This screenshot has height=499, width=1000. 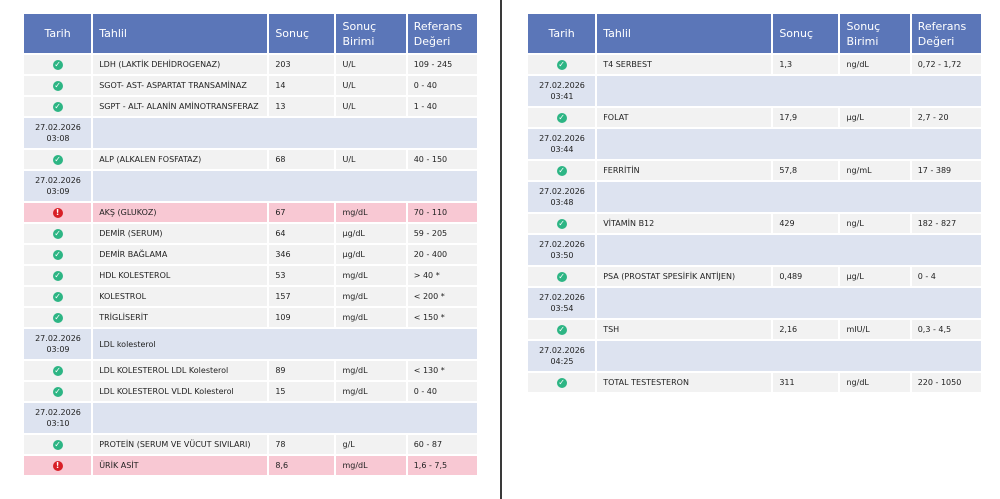 What do you see at coordinates (250, 186) in the screenshot?
I see `timestamp-row: 27.02.2026 03:09` at bounding box center [250, 186].